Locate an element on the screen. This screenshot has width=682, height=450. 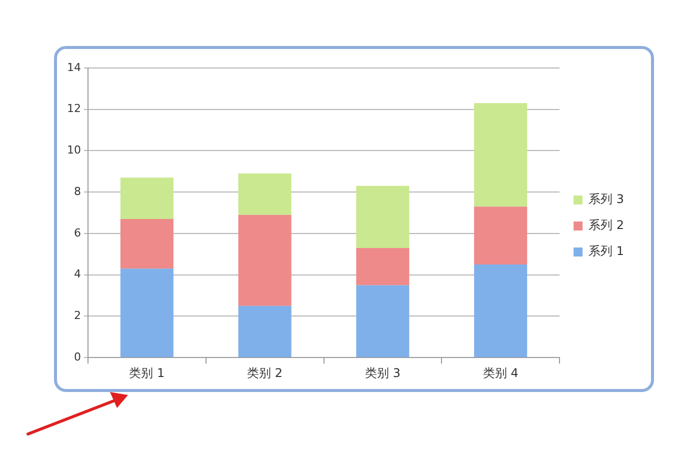
y-tick-label: 4 is located at coordinates (77, 274).